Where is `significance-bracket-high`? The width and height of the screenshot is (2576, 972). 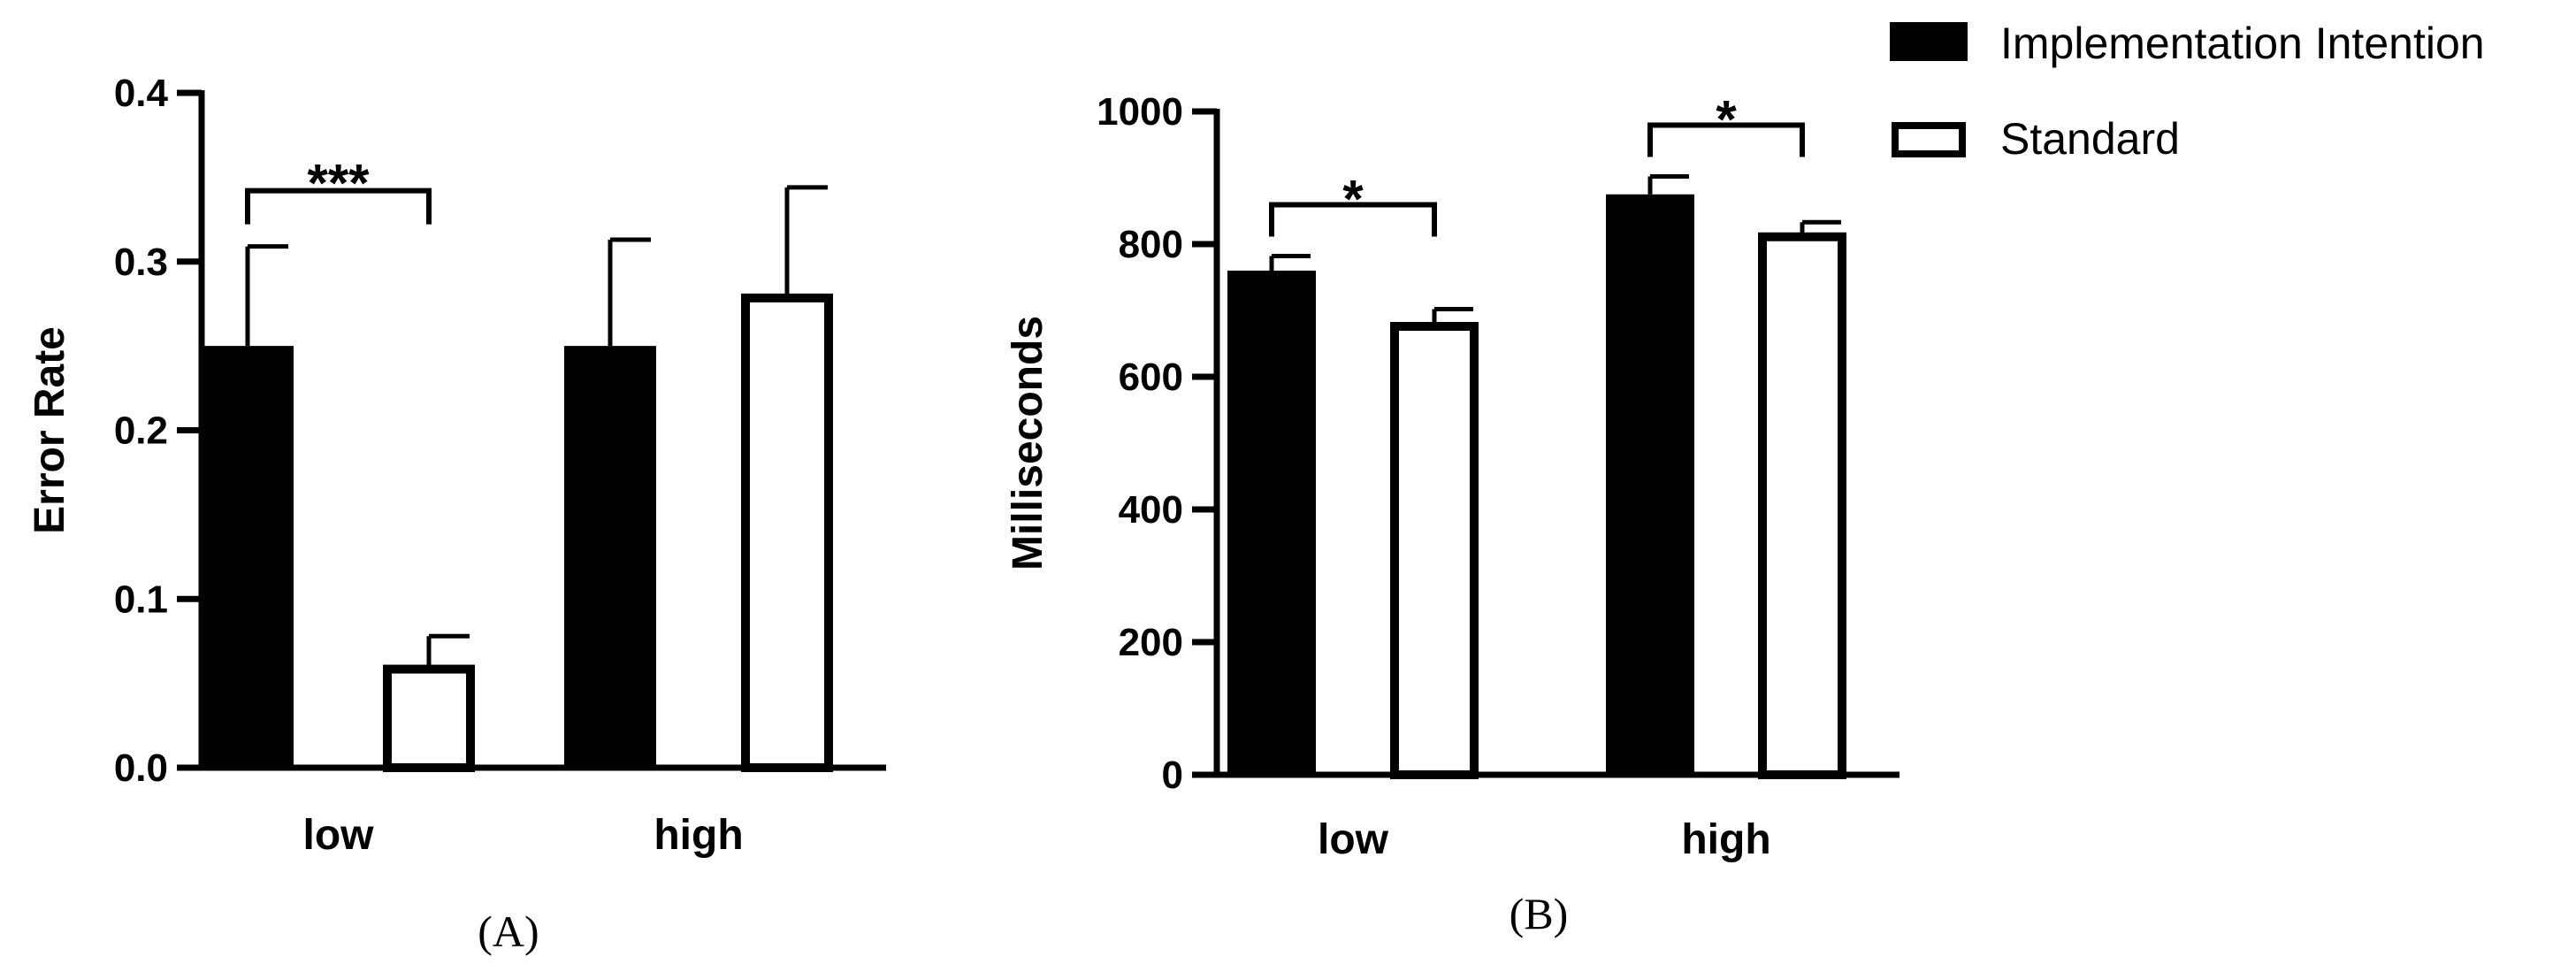
significance-bracket-high is located at coordinates (1726, 139).